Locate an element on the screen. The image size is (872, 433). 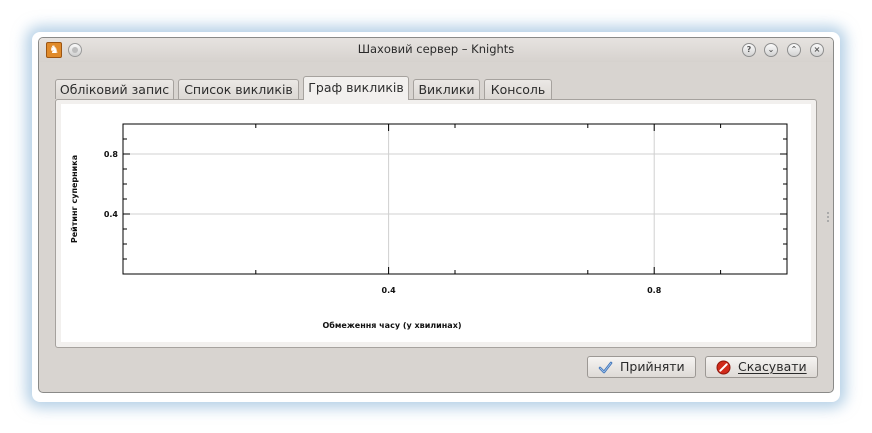
accept-button: Прийняти is located at coordinates (641, 367).